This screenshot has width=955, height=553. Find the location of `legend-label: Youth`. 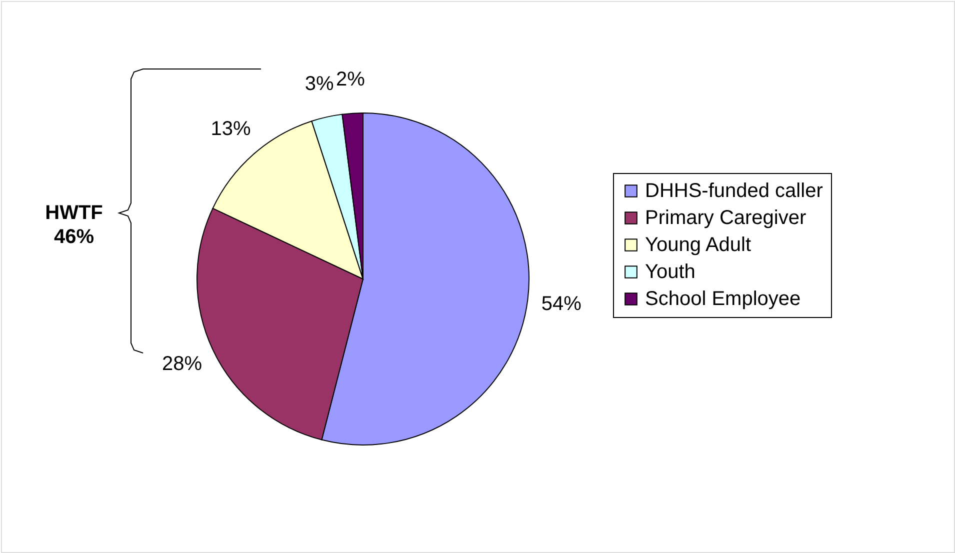

legend-label: Youth is located at coordinates (670, 272).